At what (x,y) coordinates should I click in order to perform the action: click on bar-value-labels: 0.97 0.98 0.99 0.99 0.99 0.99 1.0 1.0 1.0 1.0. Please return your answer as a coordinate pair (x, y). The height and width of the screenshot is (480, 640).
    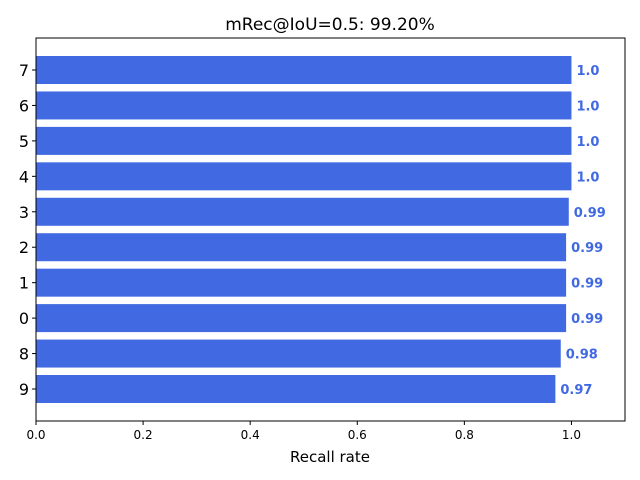
    Looking at the image, I should click on (582, 231).